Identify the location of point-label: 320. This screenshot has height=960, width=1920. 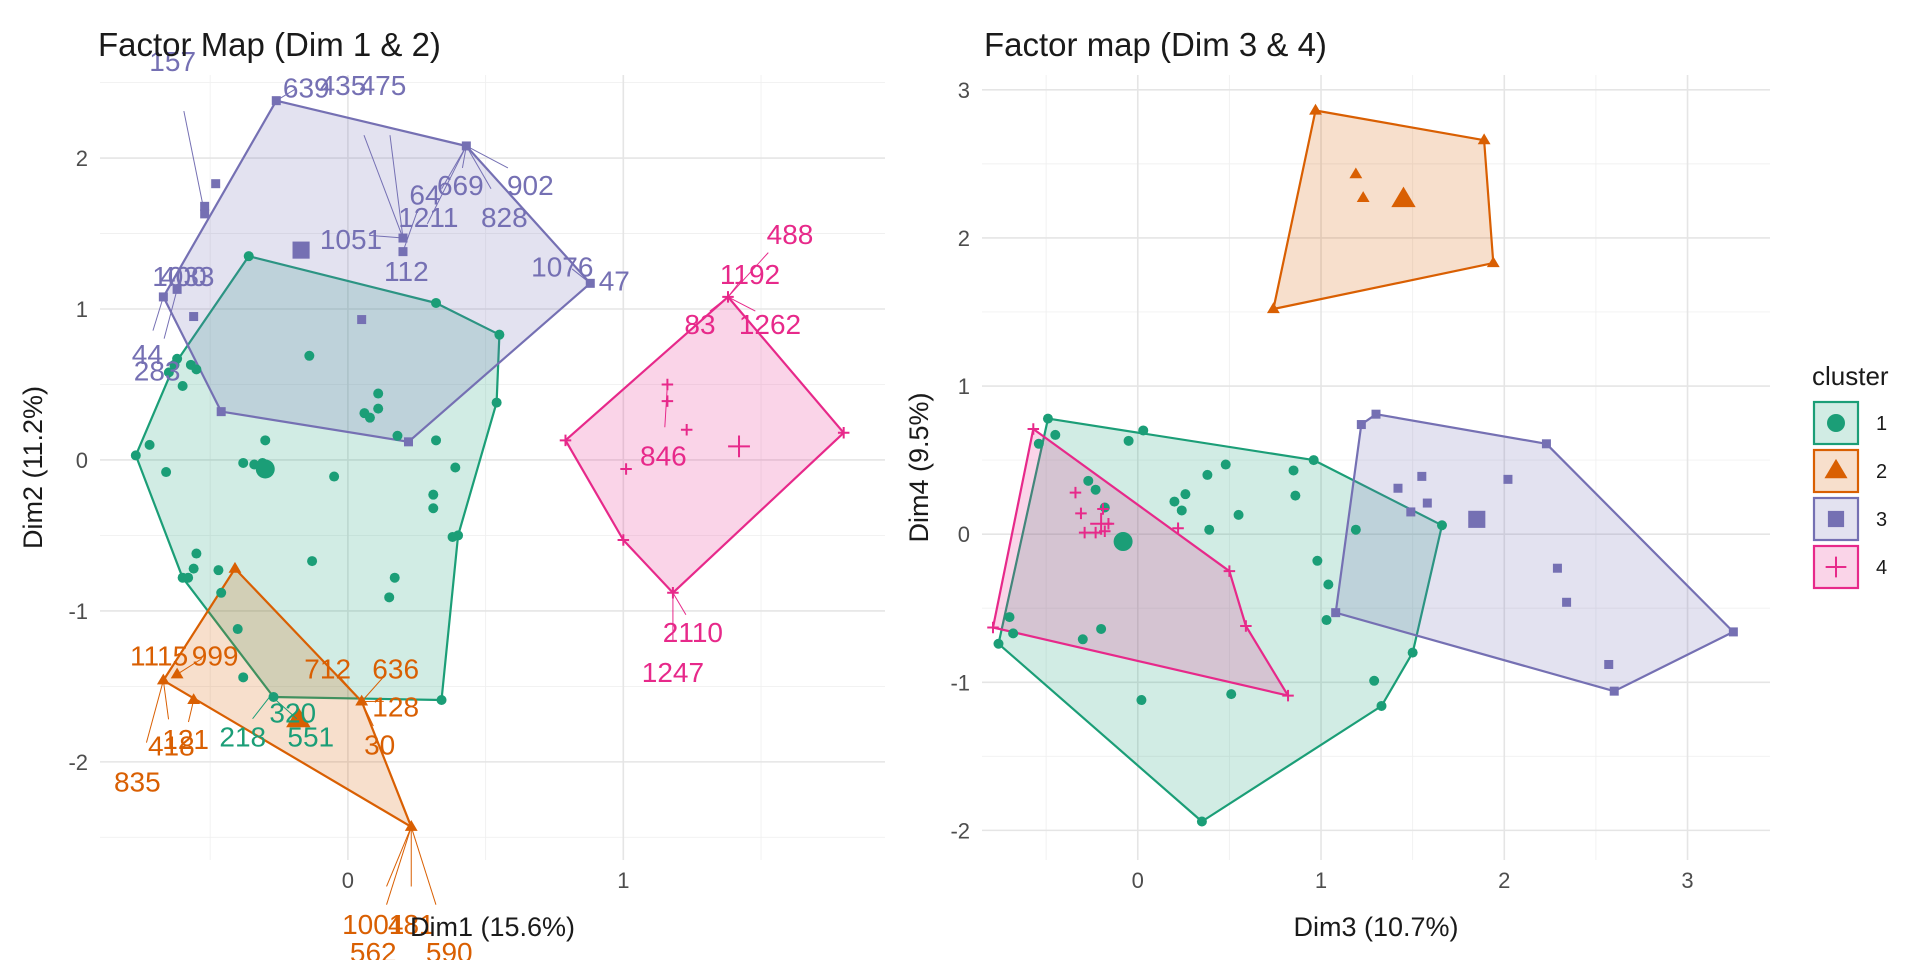
(292, 712).